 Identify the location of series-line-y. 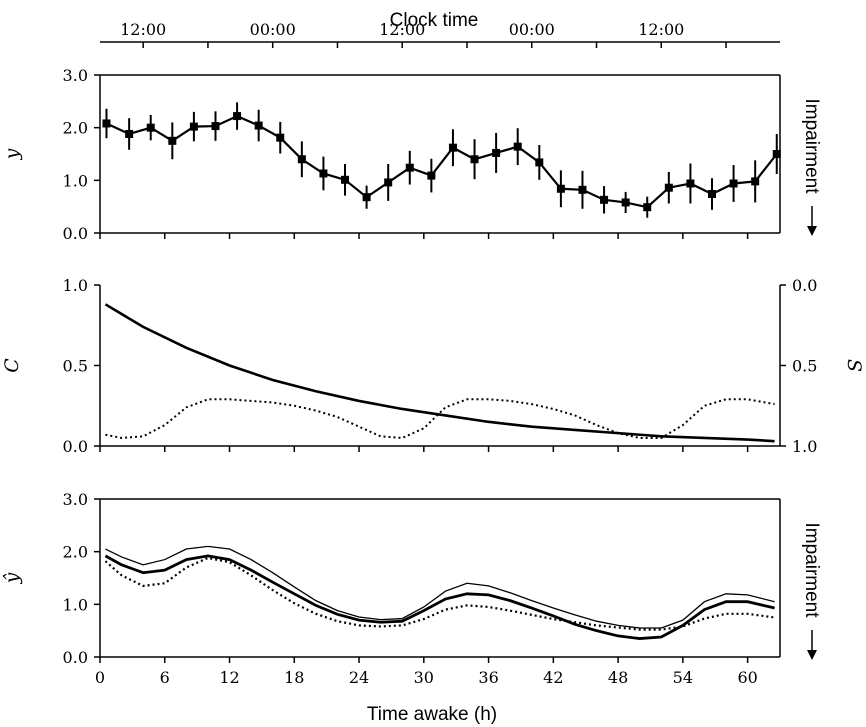
(442, 161).